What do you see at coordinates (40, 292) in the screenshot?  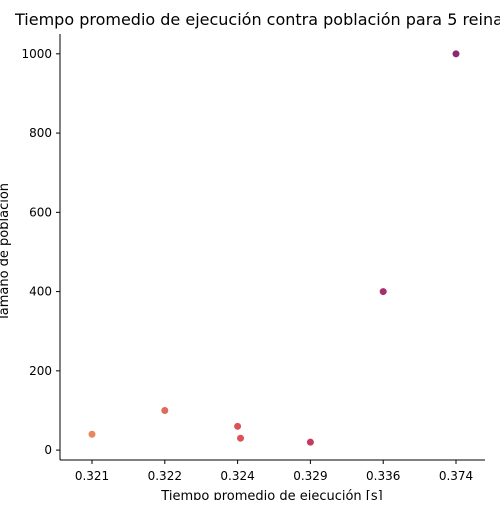 I see `y-tick-label: 400` at bounding box center [40, 292].